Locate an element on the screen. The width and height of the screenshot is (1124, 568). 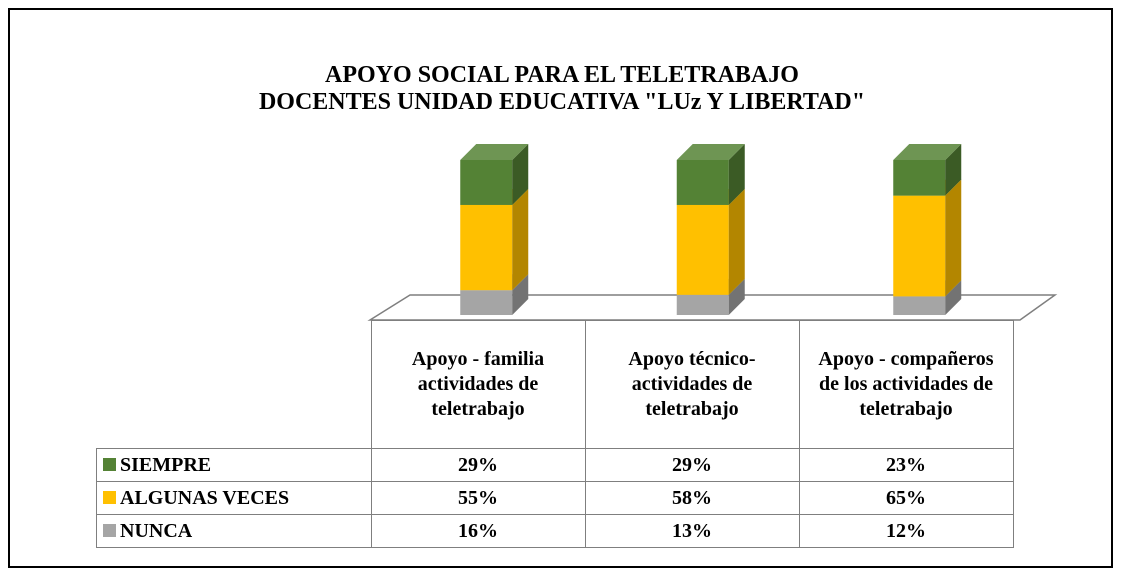
legend-cell: ALGUNAS VECES is located at coordinates (234, 498).